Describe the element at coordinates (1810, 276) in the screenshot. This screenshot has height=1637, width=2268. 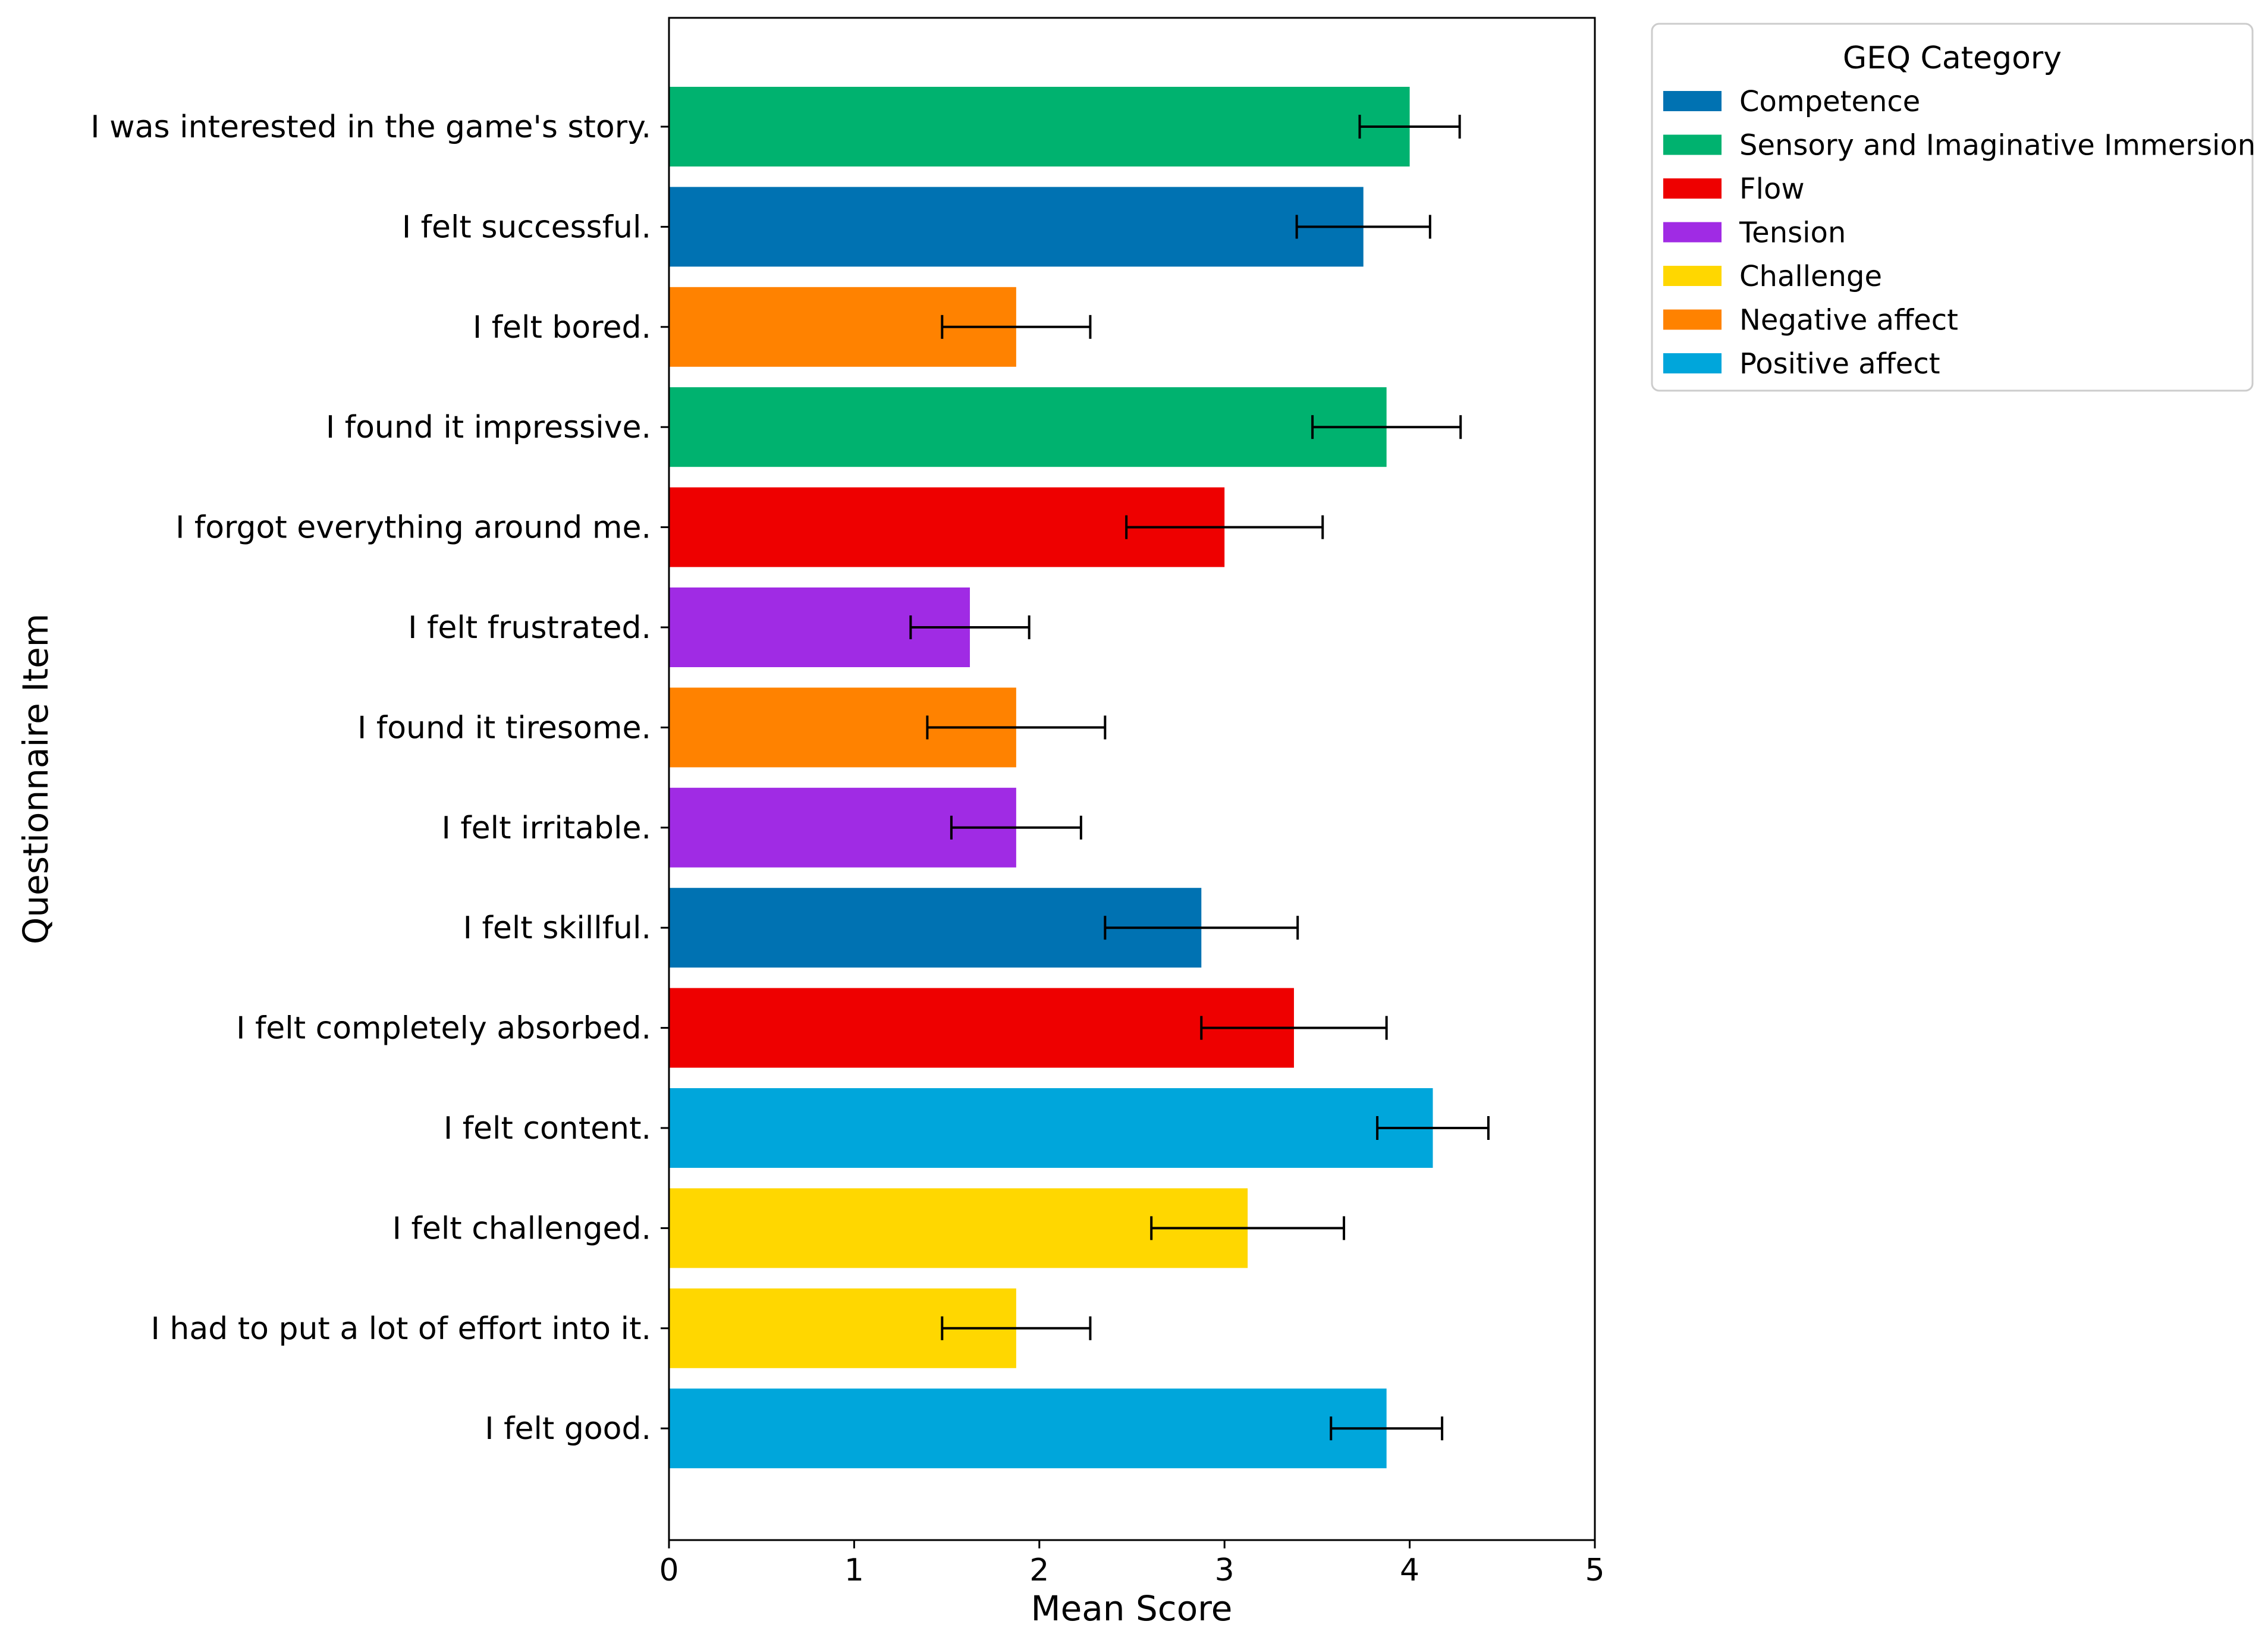
I see `legend-label: Challenge` at that location.